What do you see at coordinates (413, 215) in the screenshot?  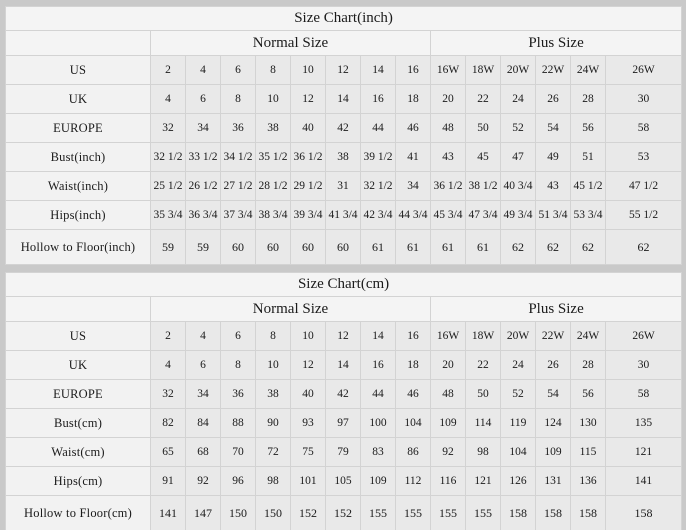 I see `table-cell: 44 3/4` at bounding box center [413, 215].